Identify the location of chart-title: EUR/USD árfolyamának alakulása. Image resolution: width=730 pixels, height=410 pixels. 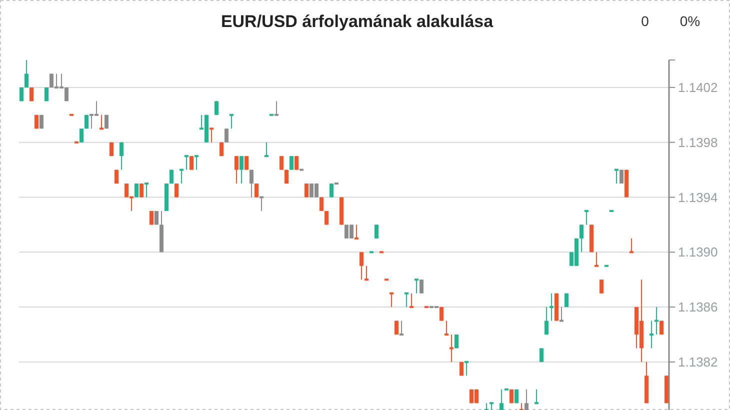
(357, 21).